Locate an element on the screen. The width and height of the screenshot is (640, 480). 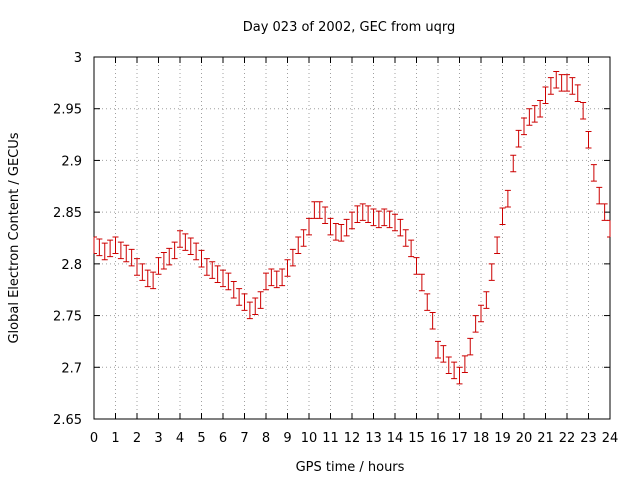
chart-title: Day 023 of 2002, GEC from uqrg is located at coordinates (349, 27).